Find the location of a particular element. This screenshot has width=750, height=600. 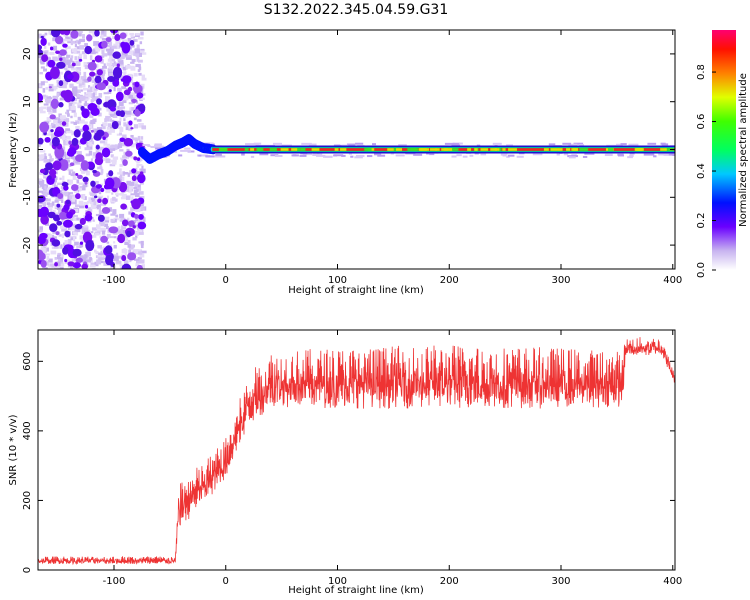

colorbar-gradient is located at coordinates (724, 150).